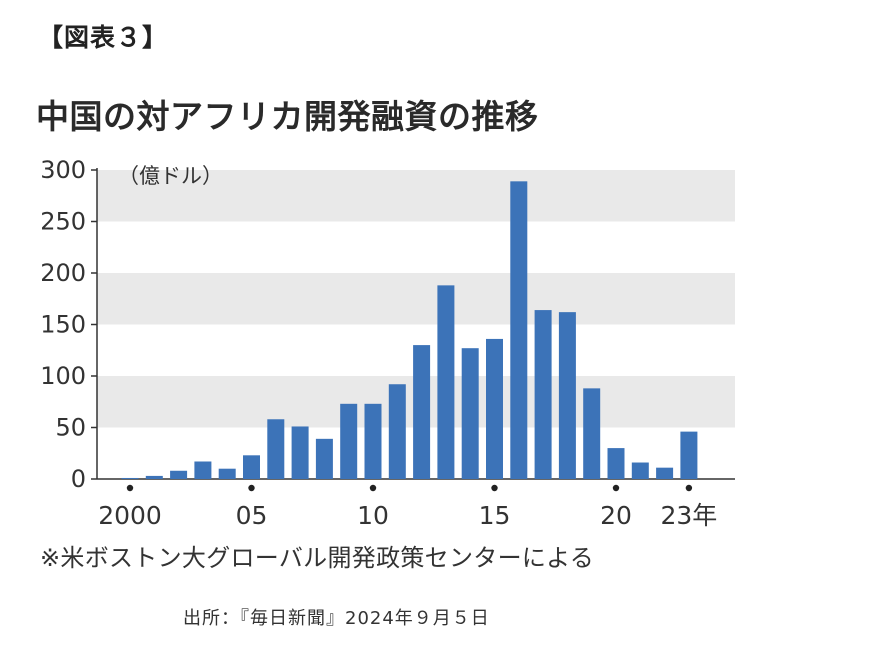 This screenshot has width=872, height=647. Describe the element at coordinates (616, 515) in the screenshot. I see `x-tick-label: 20` at that location.